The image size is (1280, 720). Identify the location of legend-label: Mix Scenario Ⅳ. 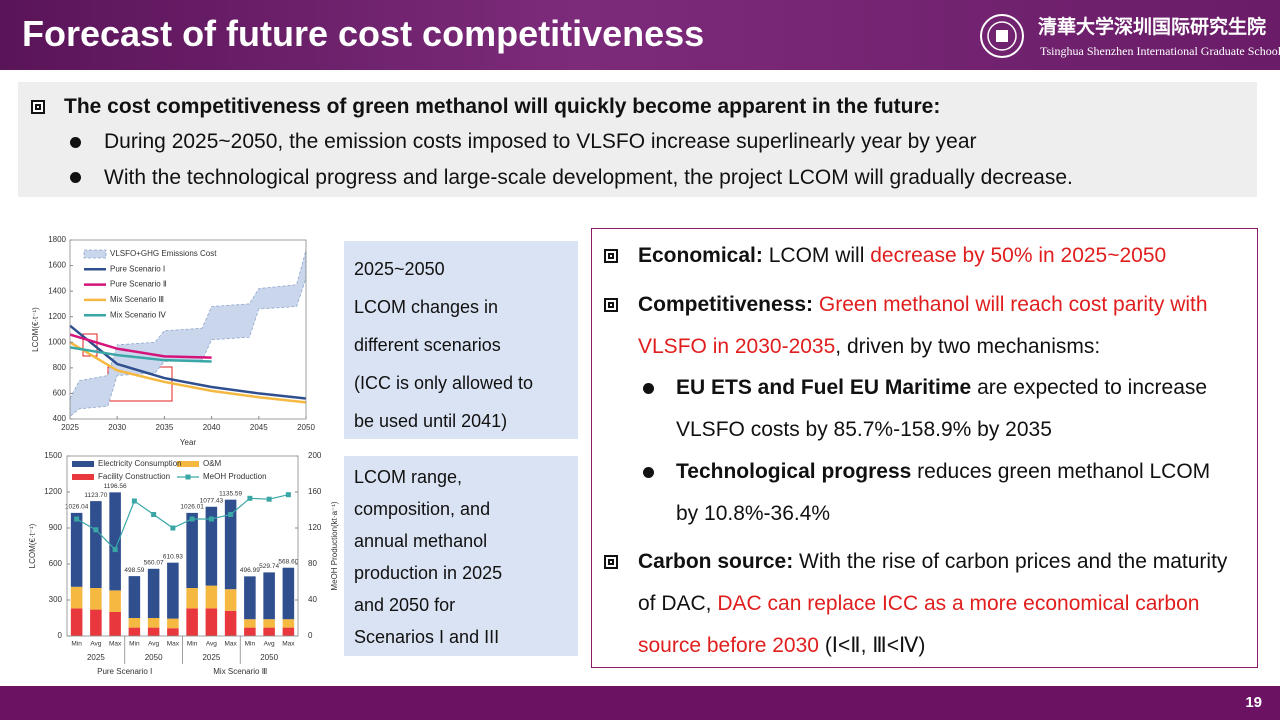
(138, 314).